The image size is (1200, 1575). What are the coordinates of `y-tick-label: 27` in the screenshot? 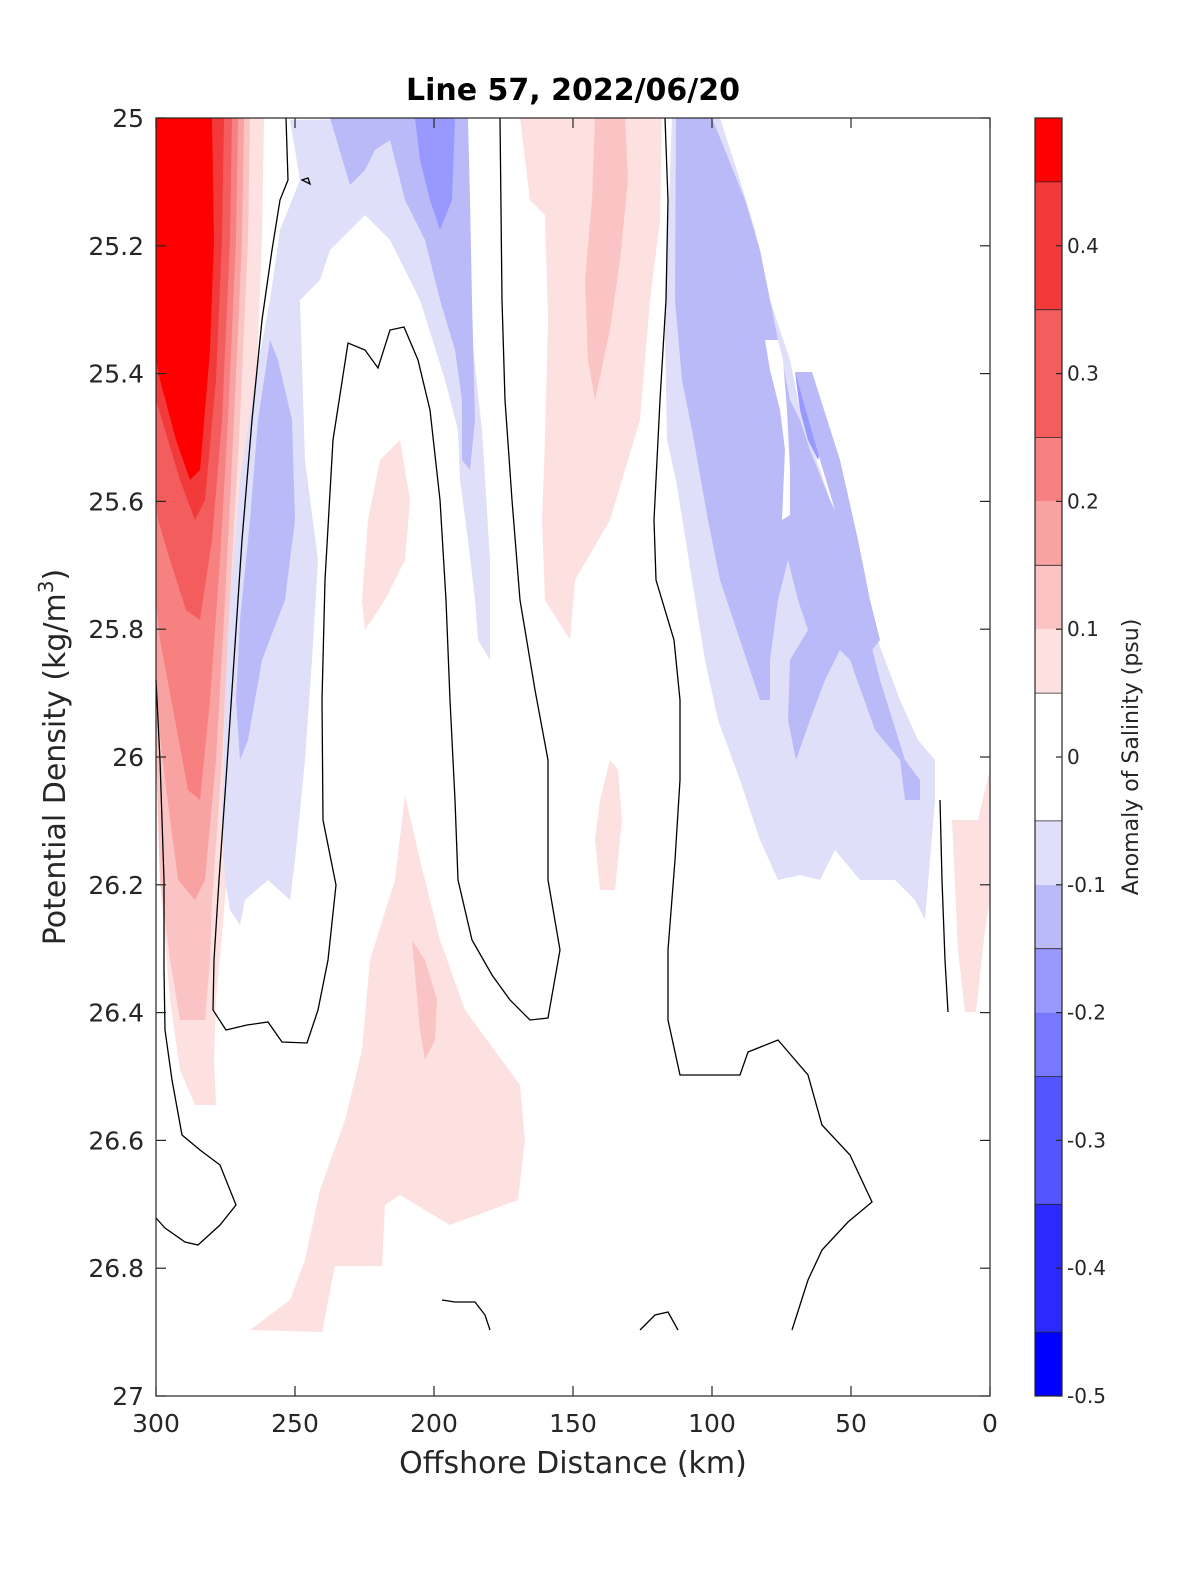 It's located at (128, 1396).